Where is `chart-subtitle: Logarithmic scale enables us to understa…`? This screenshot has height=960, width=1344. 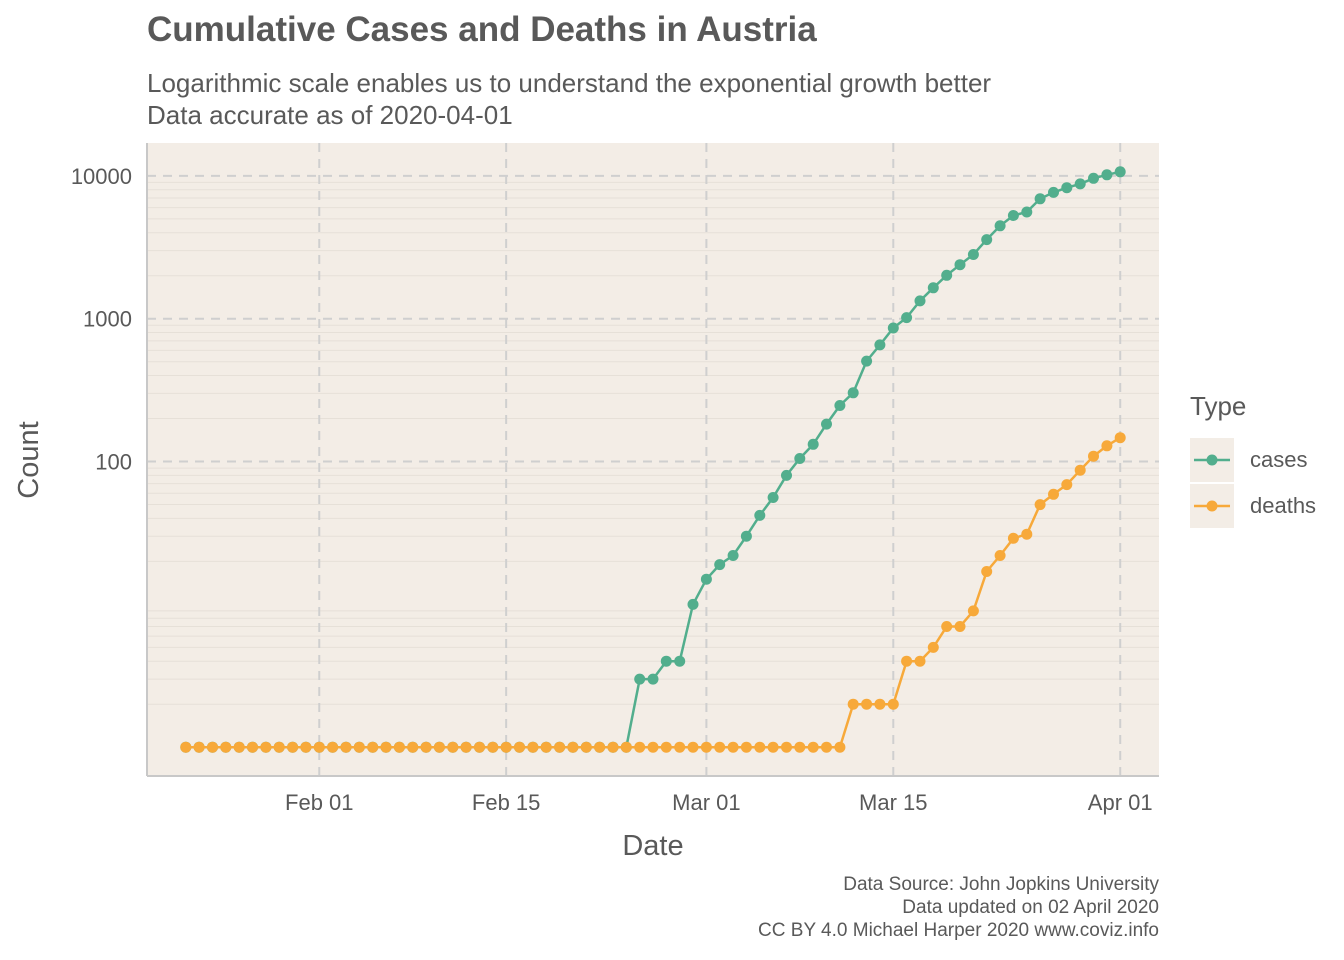
chart-subtitle: Logarithmic scale enables us to understa… is located at coordinates (569, 99).